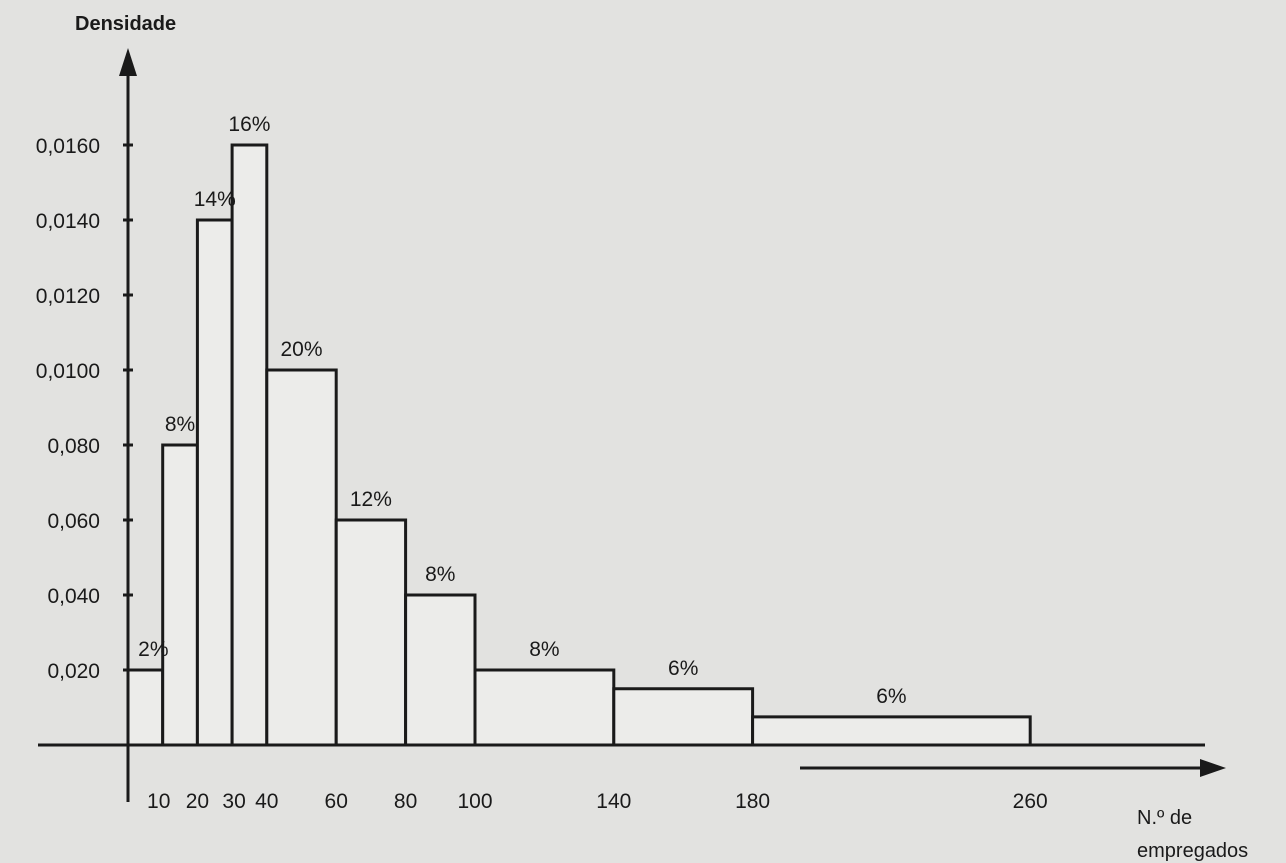  What do you see at coordinates (1030, 801) in the screenshot?
I see `x-tick-label: 260` at bounding box center [1030, 801].